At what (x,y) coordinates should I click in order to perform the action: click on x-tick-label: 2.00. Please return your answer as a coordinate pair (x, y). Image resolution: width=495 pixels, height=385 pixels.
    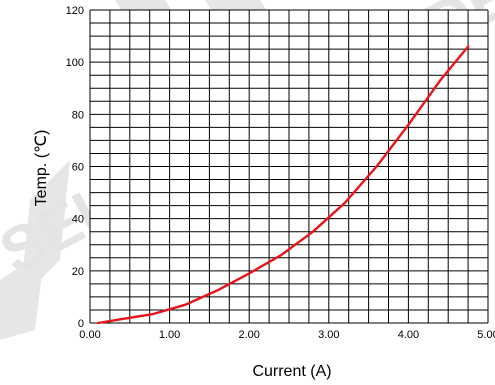
    Looking at the image, I should click on (248, 335).